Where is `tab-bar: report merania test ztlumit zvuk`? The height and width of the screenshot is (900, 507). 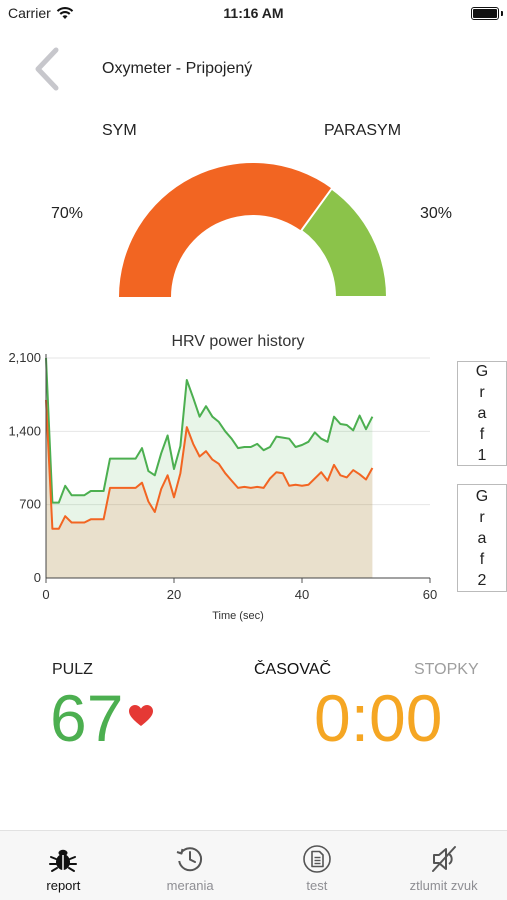
tab-bar: report merania test ztlumit zvuk is located at coordinates (253, 865).